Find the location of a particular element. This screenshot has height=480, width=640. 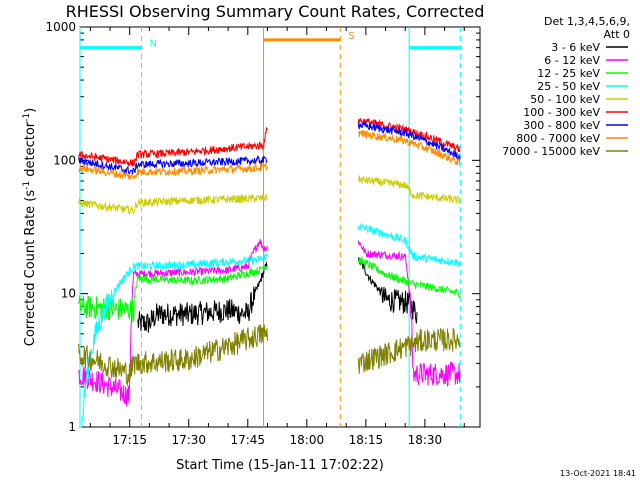

legend-header-line-2: Att 0 is located at coordinates (617, 34).